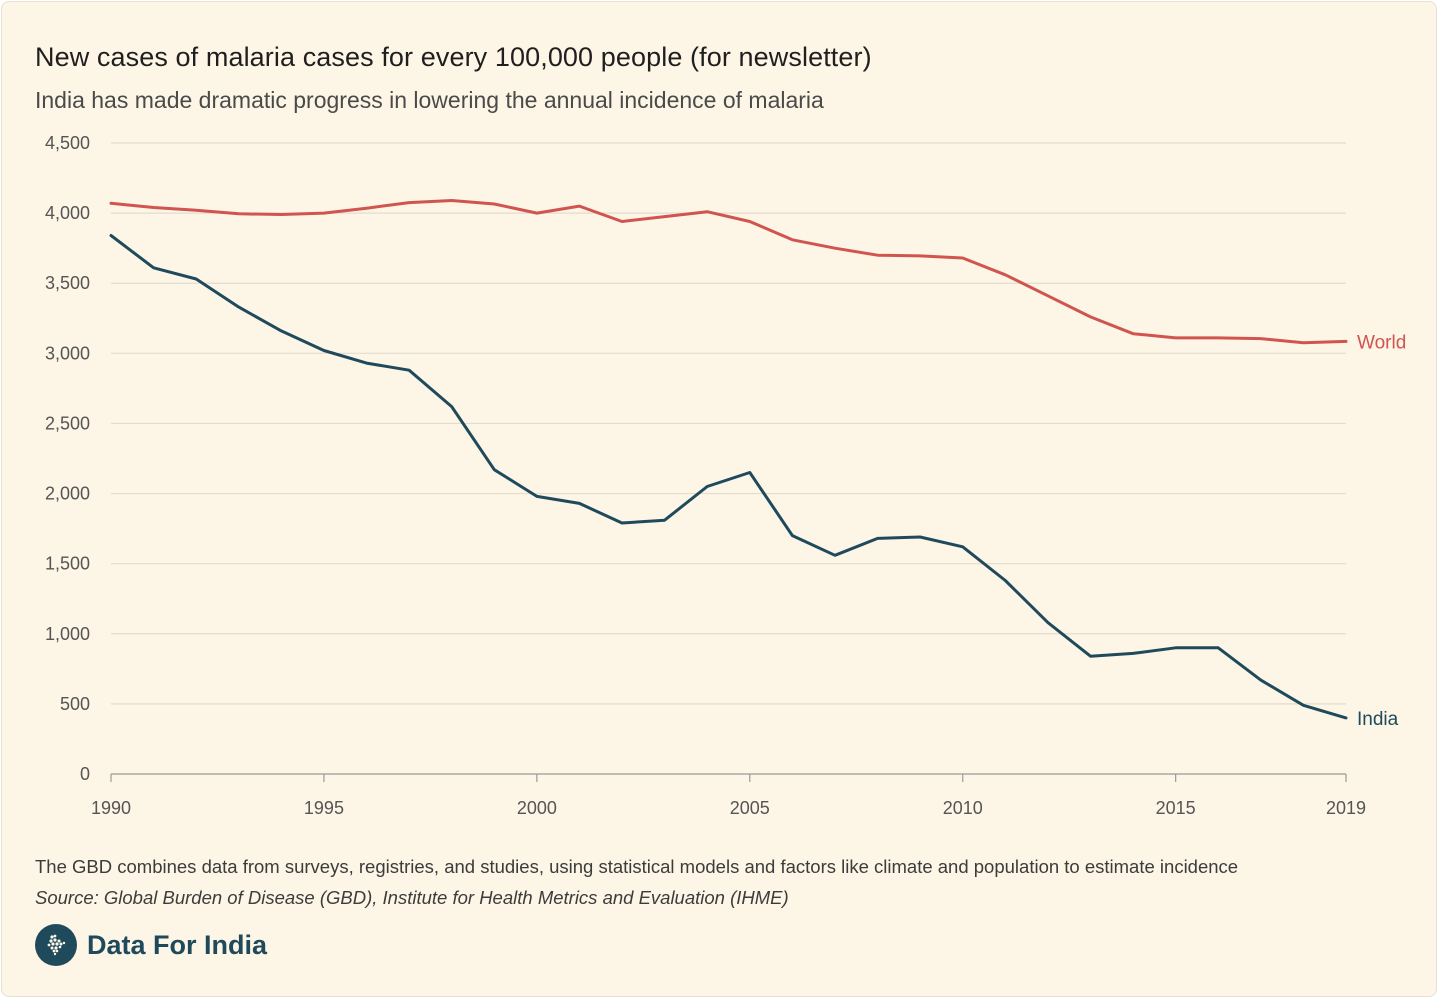 The width and height of the screenshot is (1440, 1000). I want to click on india-map-icon, so click(56, 945).